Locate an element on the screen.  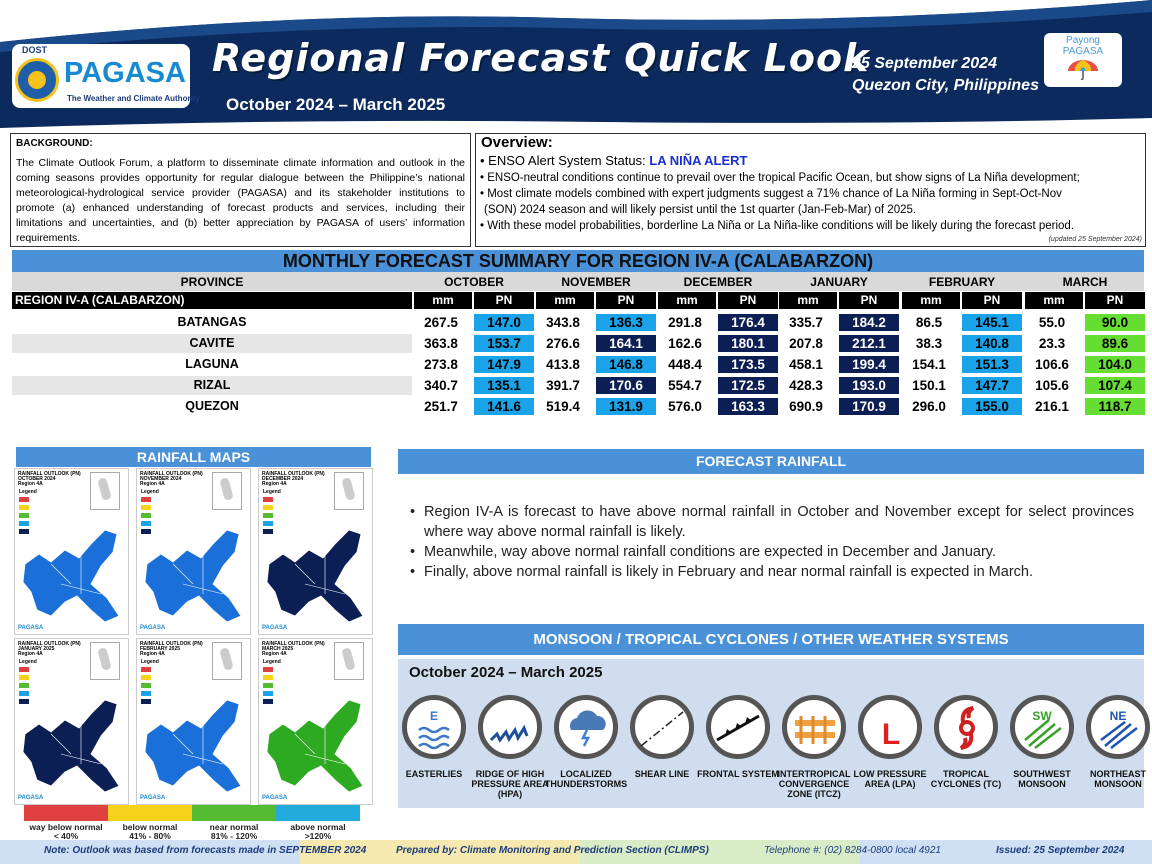
svg-text: L is located at coordinates (891, 734).